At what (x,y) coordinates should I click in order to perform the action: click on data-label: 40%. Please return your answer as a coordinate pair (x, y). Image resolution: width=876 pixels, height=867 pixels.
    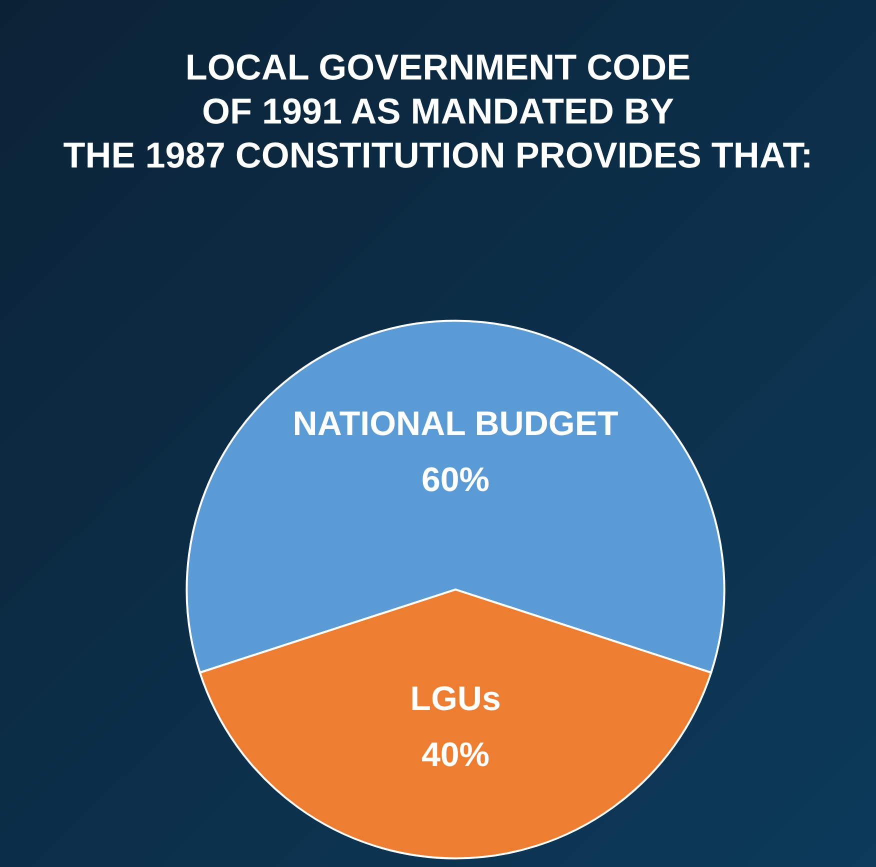
    Looking at the image, I should click on (455, 755).